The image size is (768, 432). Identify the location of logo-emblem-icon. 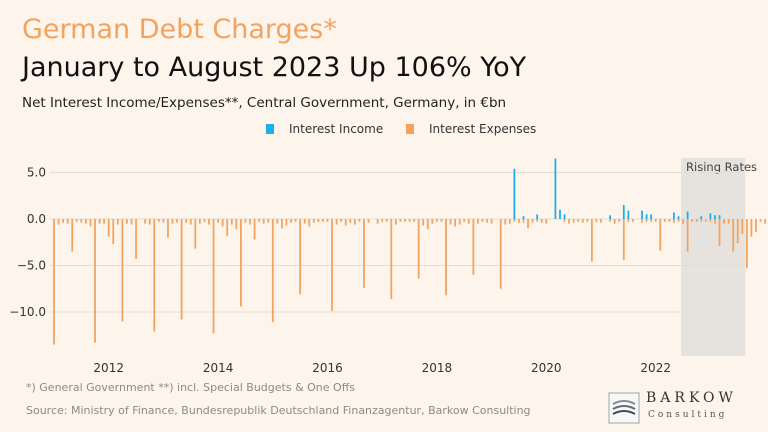
(624, 408).